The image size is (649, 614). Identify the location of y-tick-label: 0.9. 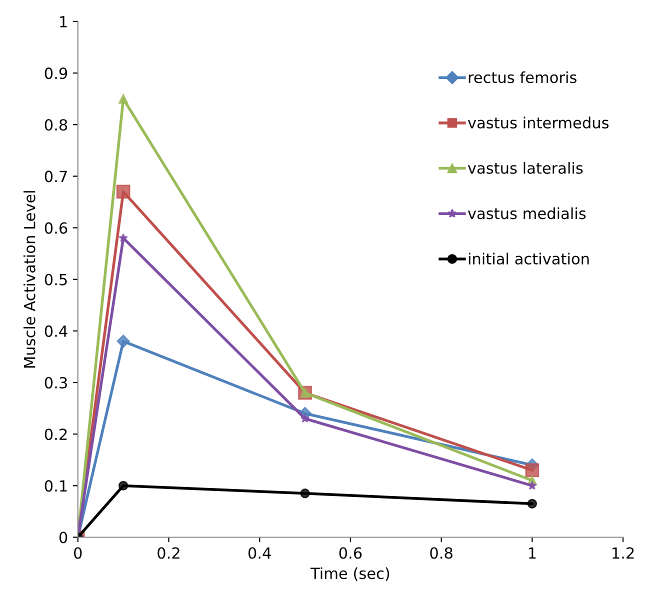
(56, 74).